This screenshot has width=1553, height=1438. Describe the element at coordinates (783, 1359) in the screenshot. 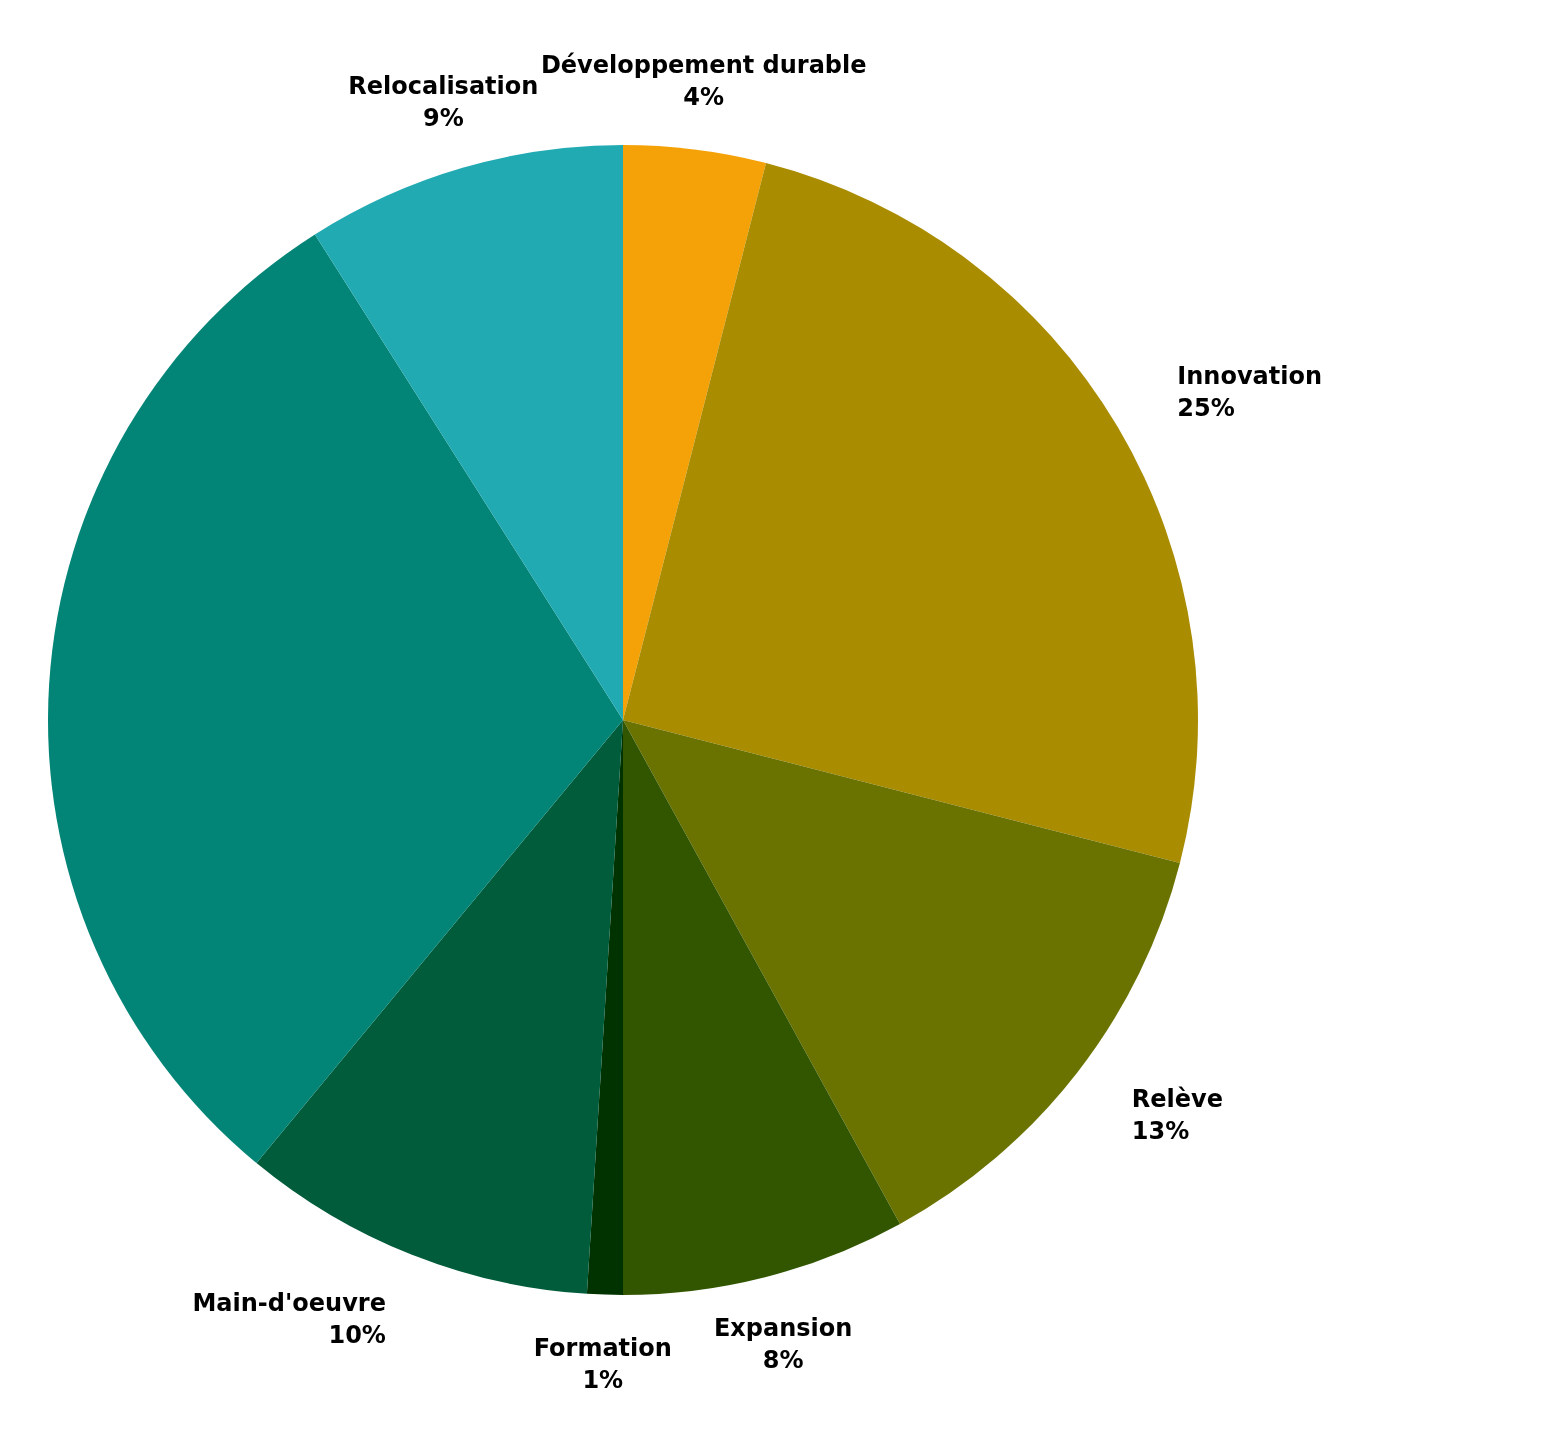

I see `data-label: 8%` at that location.